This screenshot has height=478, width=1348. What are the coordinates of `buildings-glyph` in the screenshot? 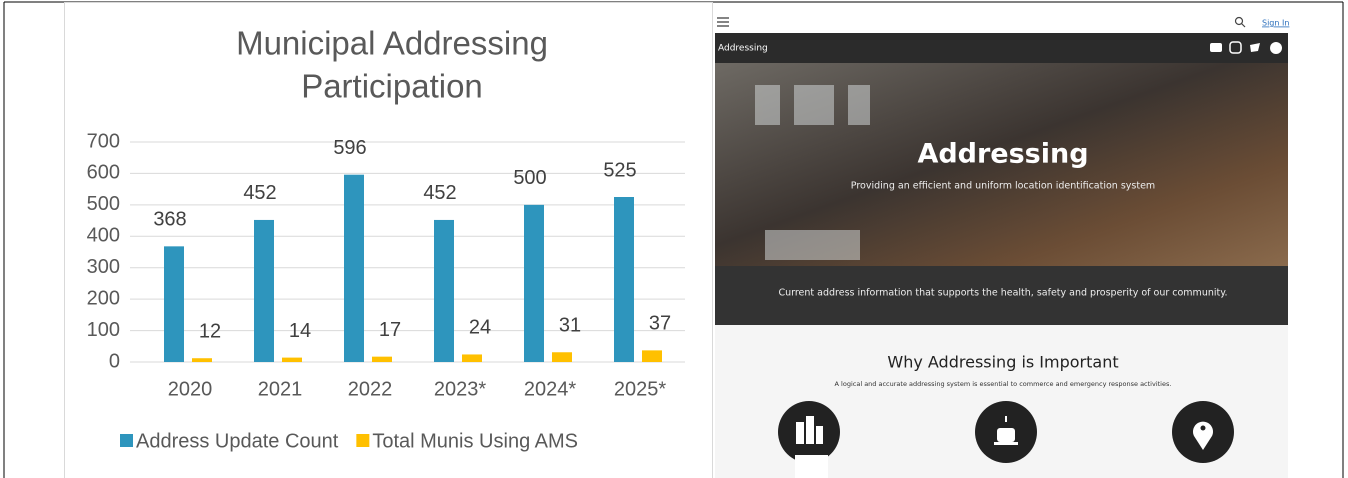 It's located at (809, 430).